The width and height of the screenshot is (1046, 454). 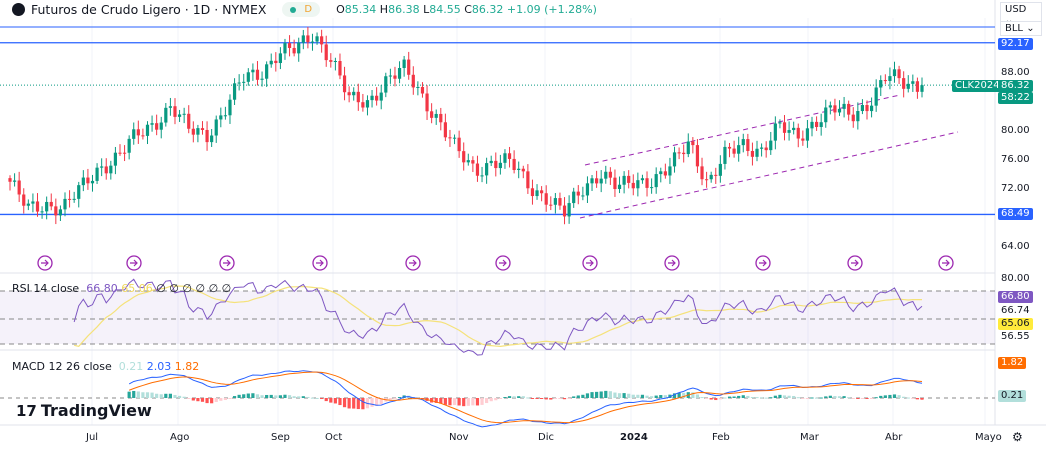 What do you see at coordinates (1015, 188) in the screenshot?
I see `price-tick: 72.00` at bounding box center [1015, 188].